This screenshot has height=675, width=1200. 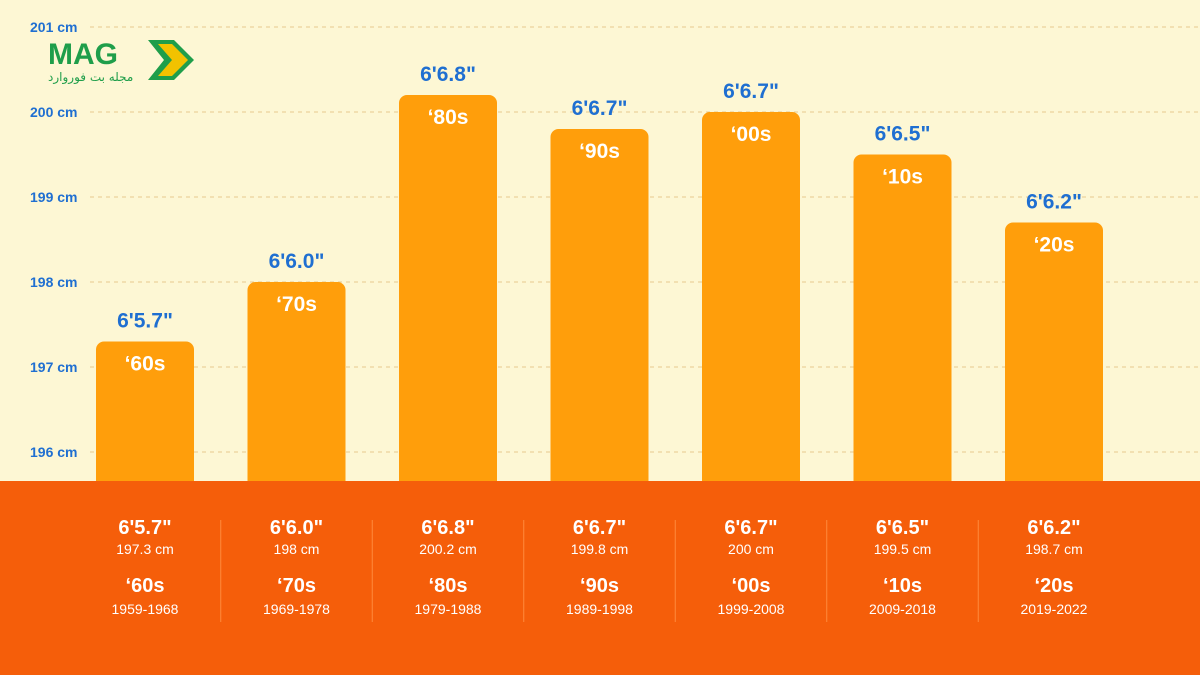 What do you see at coordinates (902, 609) in the screenshot?
I see `summary-years: 2009-2018` at bounding box center [902, 609].